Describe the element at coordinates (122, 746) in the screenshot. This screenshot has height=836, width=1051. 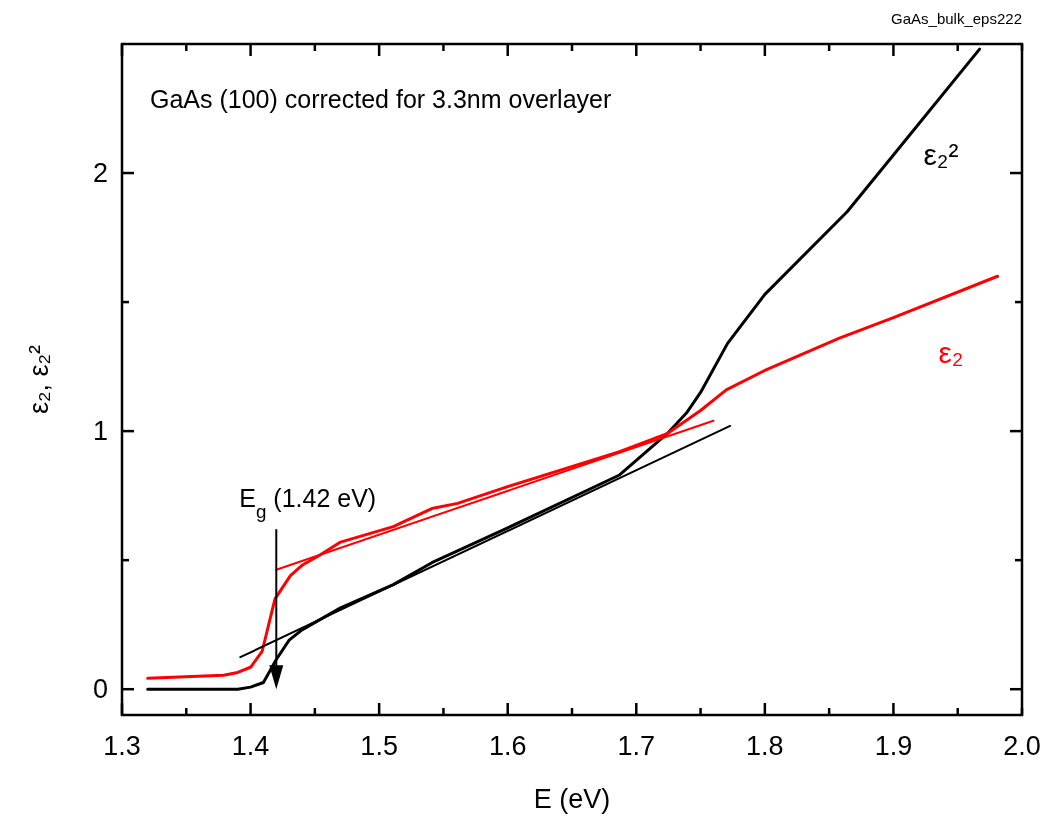
I see `x-tick-label: 1.3` at that location.